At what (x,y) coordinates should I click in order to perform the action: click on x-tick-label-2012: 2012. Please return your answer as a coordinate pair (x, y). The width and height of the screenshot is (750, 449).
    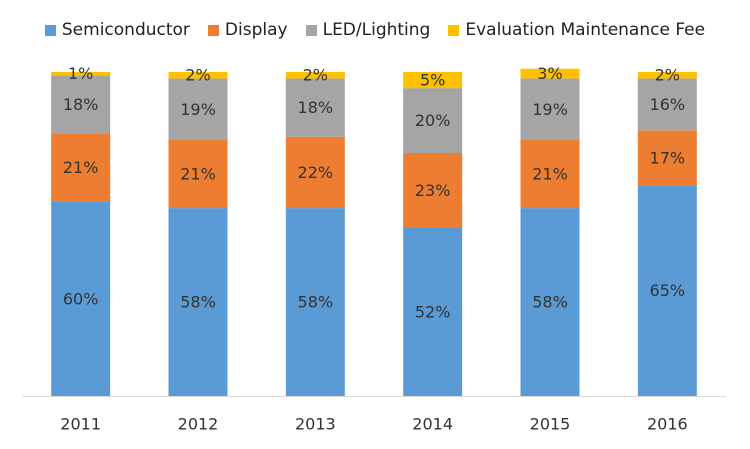
    Looking at the image, I should click on (198, 424).